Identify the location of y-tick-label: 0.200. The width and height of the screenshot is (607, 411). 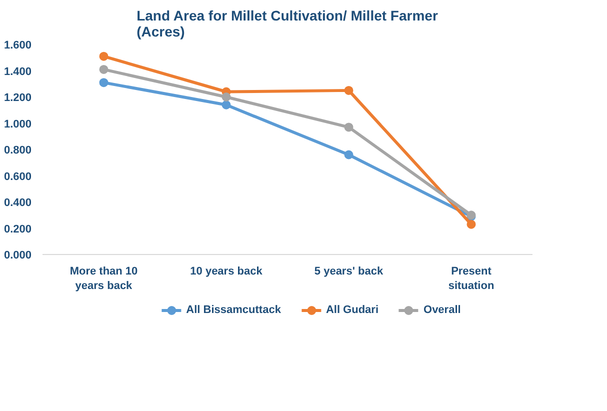
(18, 229).